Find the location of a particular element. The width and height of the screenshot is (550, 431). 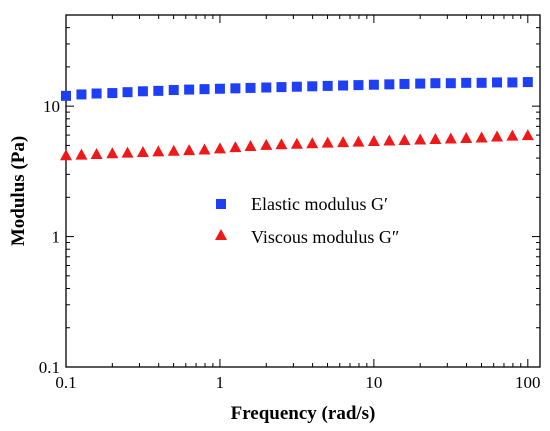

legend-label-elastic: Elastic modulus G′ is located at coordinates (319, 204).